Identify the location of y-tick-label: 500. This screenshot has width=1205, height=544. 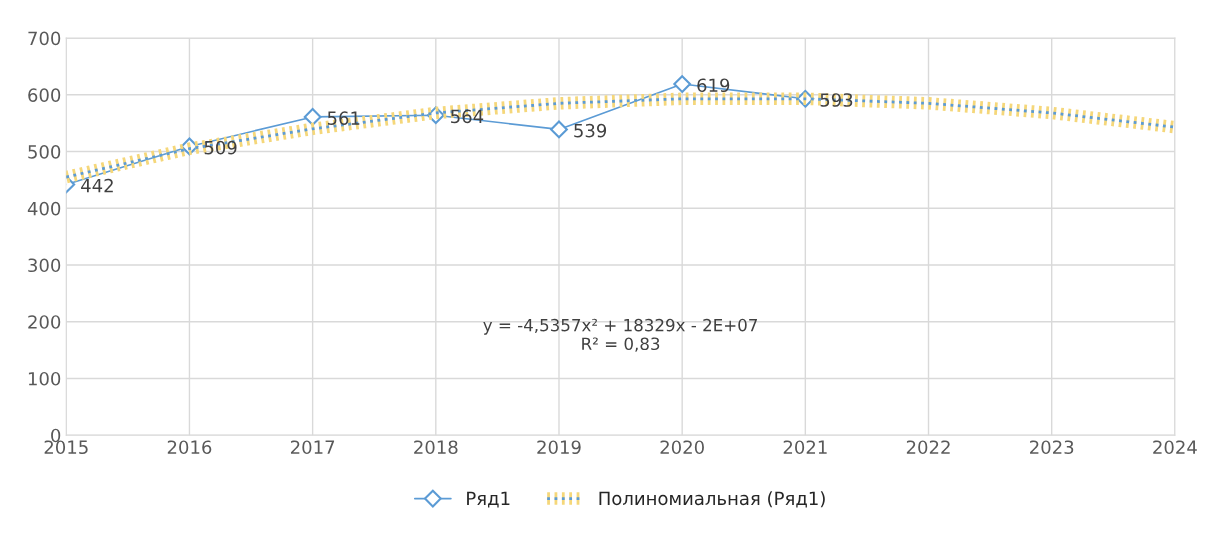
(44, 152).